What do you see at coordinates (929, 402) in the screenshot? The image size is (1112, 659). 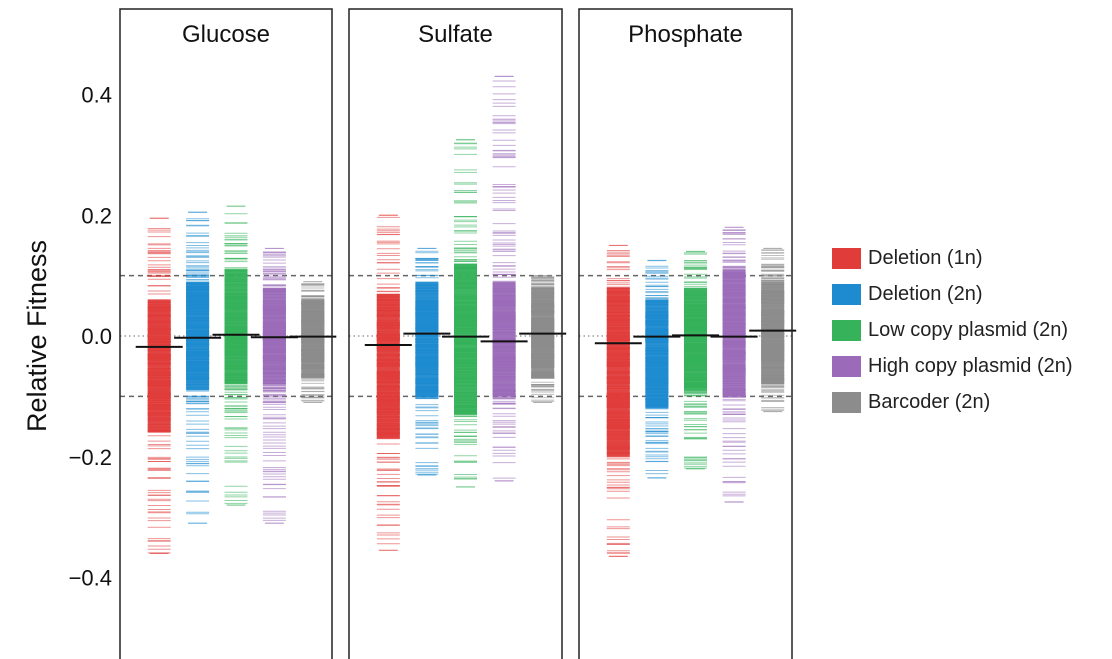 I see `legend-label: Barcoder (2n)` at bounding box center [929, 402].